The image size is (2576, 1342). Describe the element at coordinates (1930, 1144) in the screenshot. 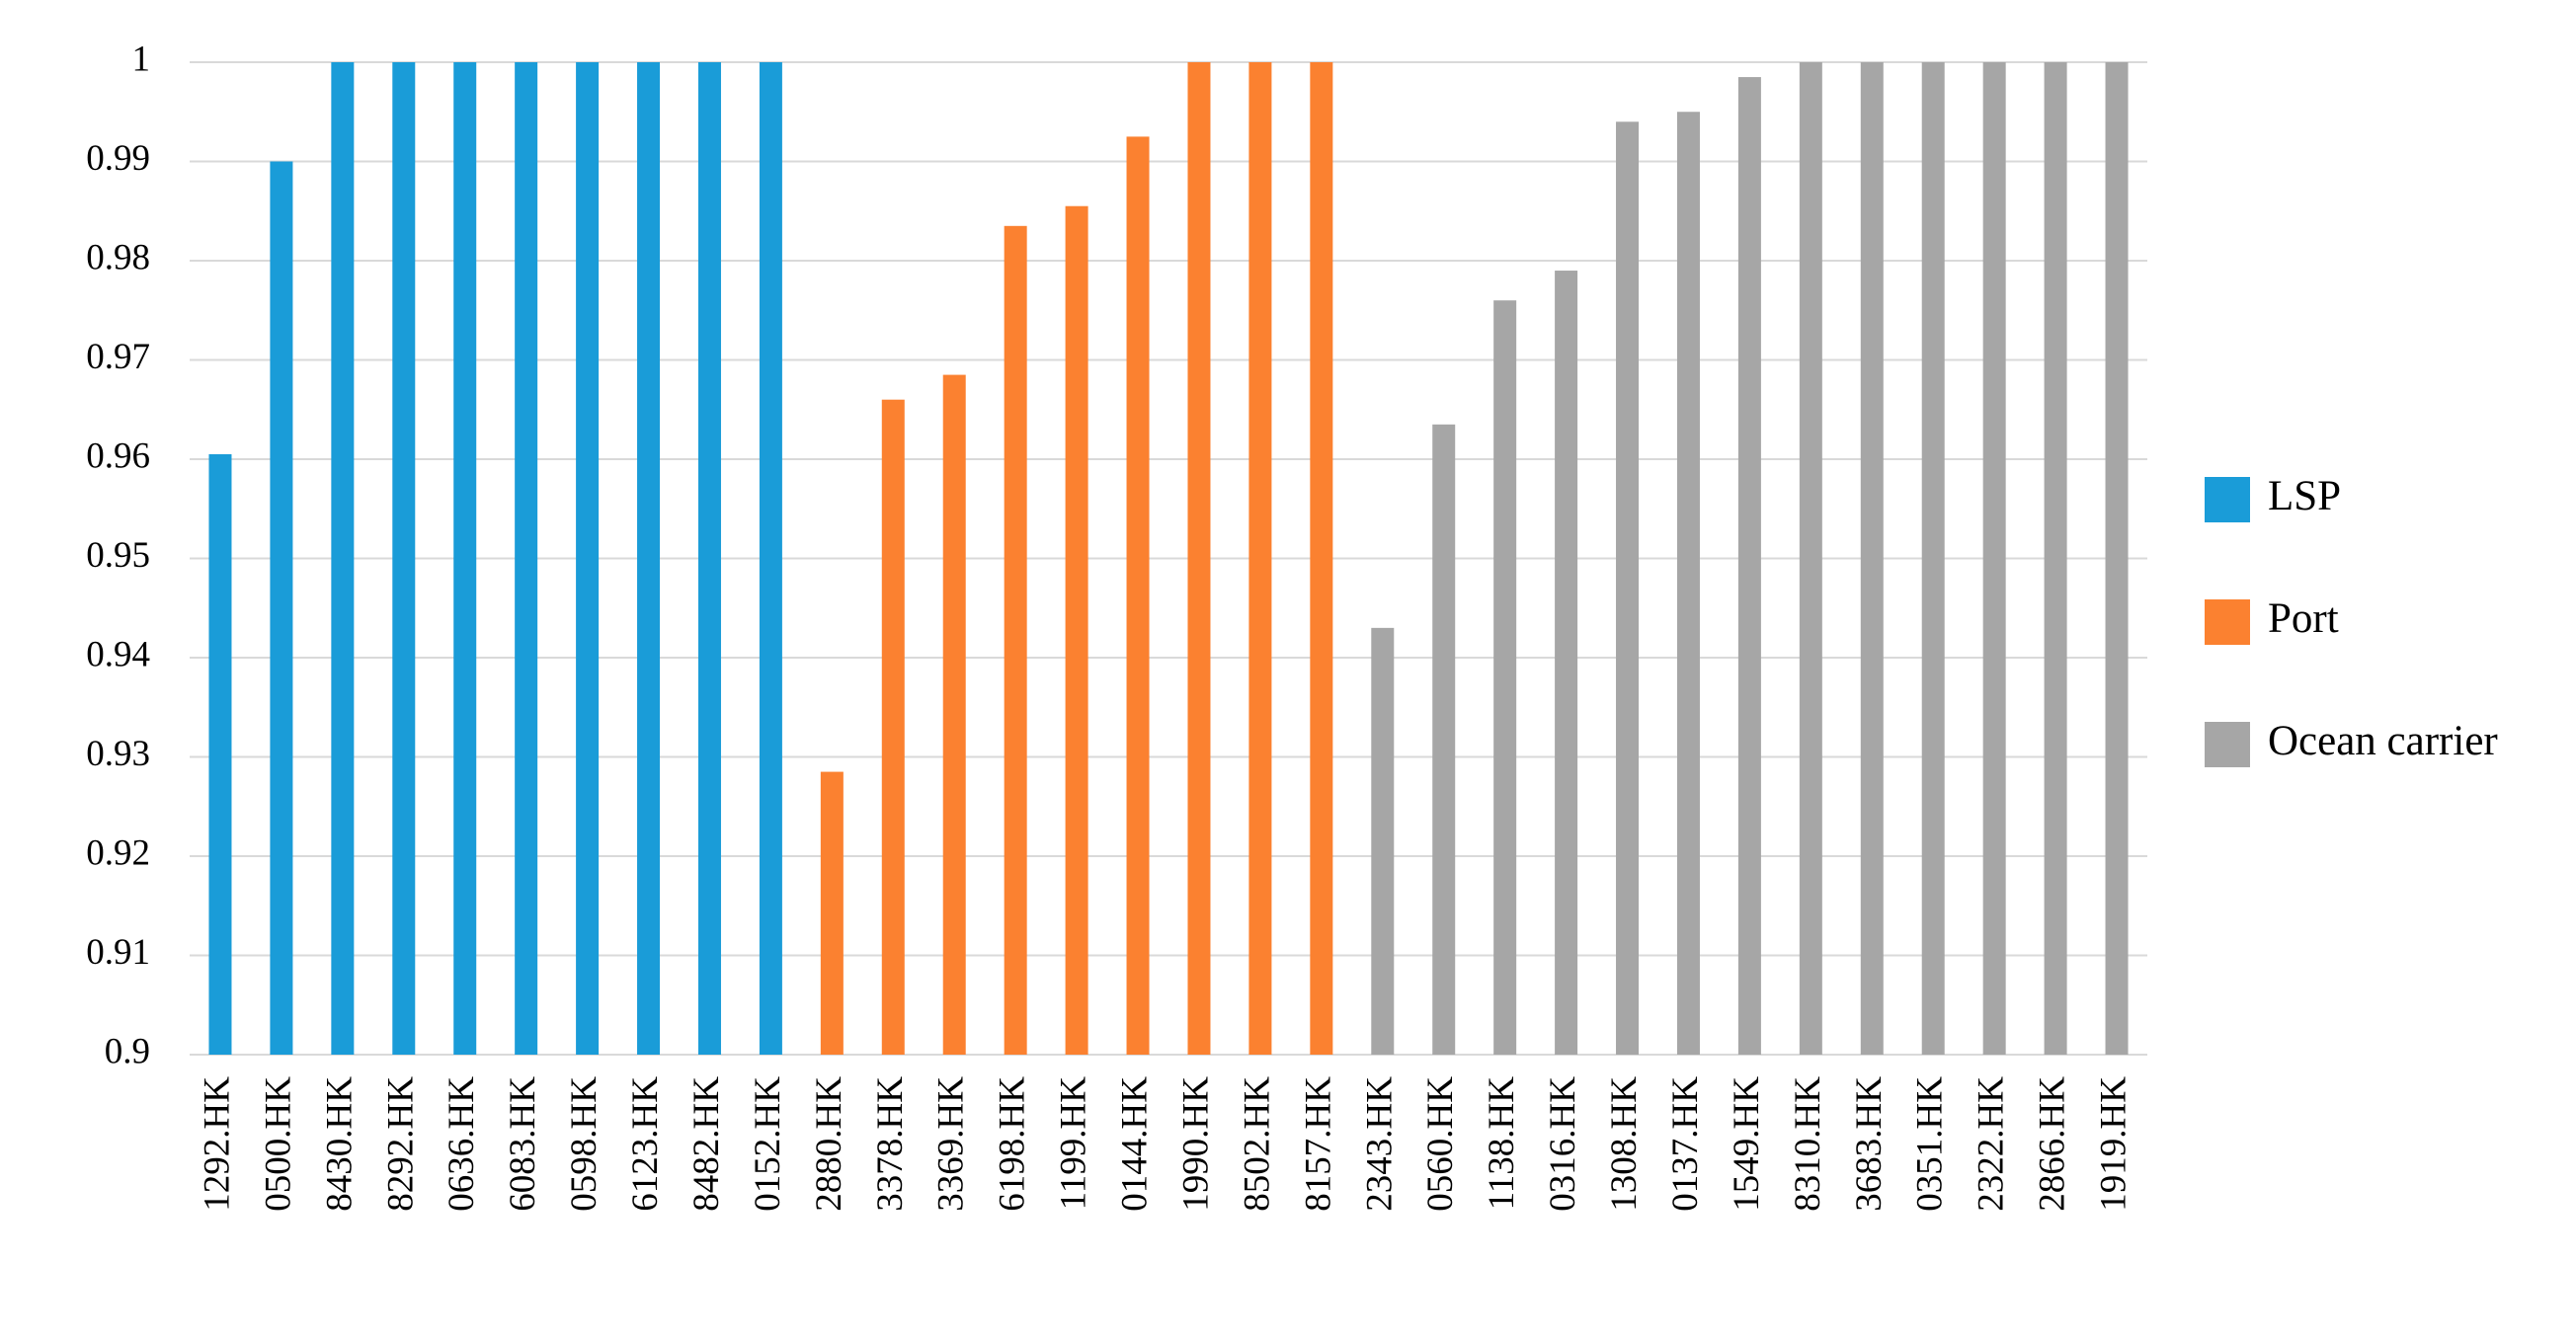

I see `x-tick-label: 0351.HK` at that location.